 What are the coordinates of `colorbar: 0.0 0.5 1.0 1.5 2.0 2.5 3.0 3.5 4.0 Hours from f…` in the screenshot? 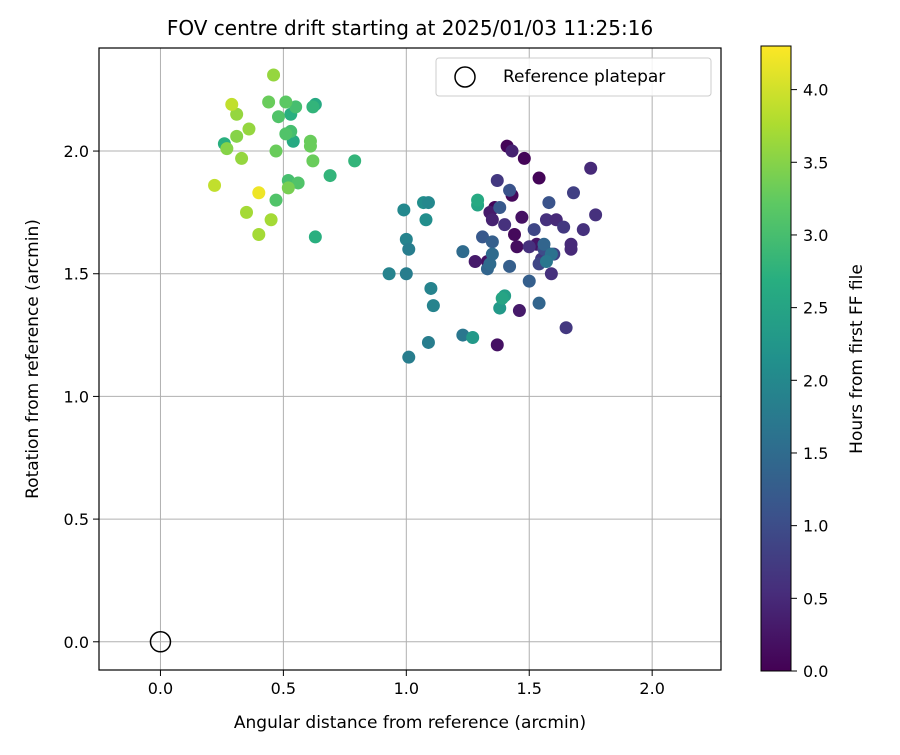 It's located at (813, 363).